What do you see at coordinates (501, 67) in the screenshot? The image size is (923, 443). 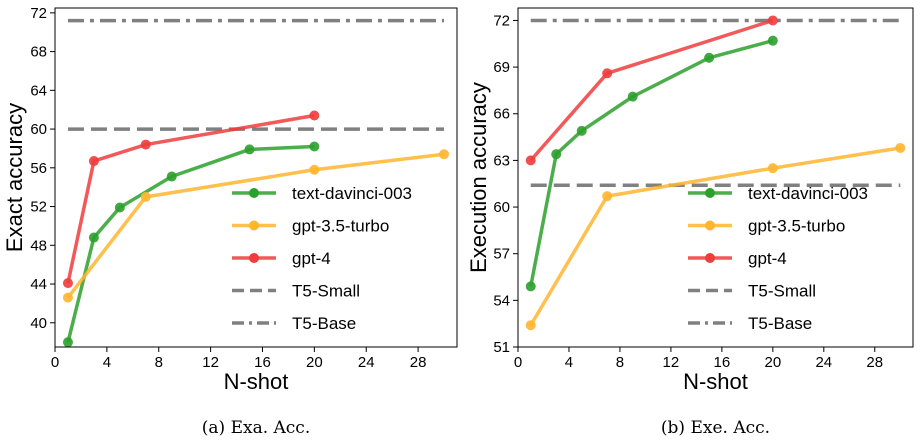 I see `y-tick-label: 69` at bounding box center [501, 67].